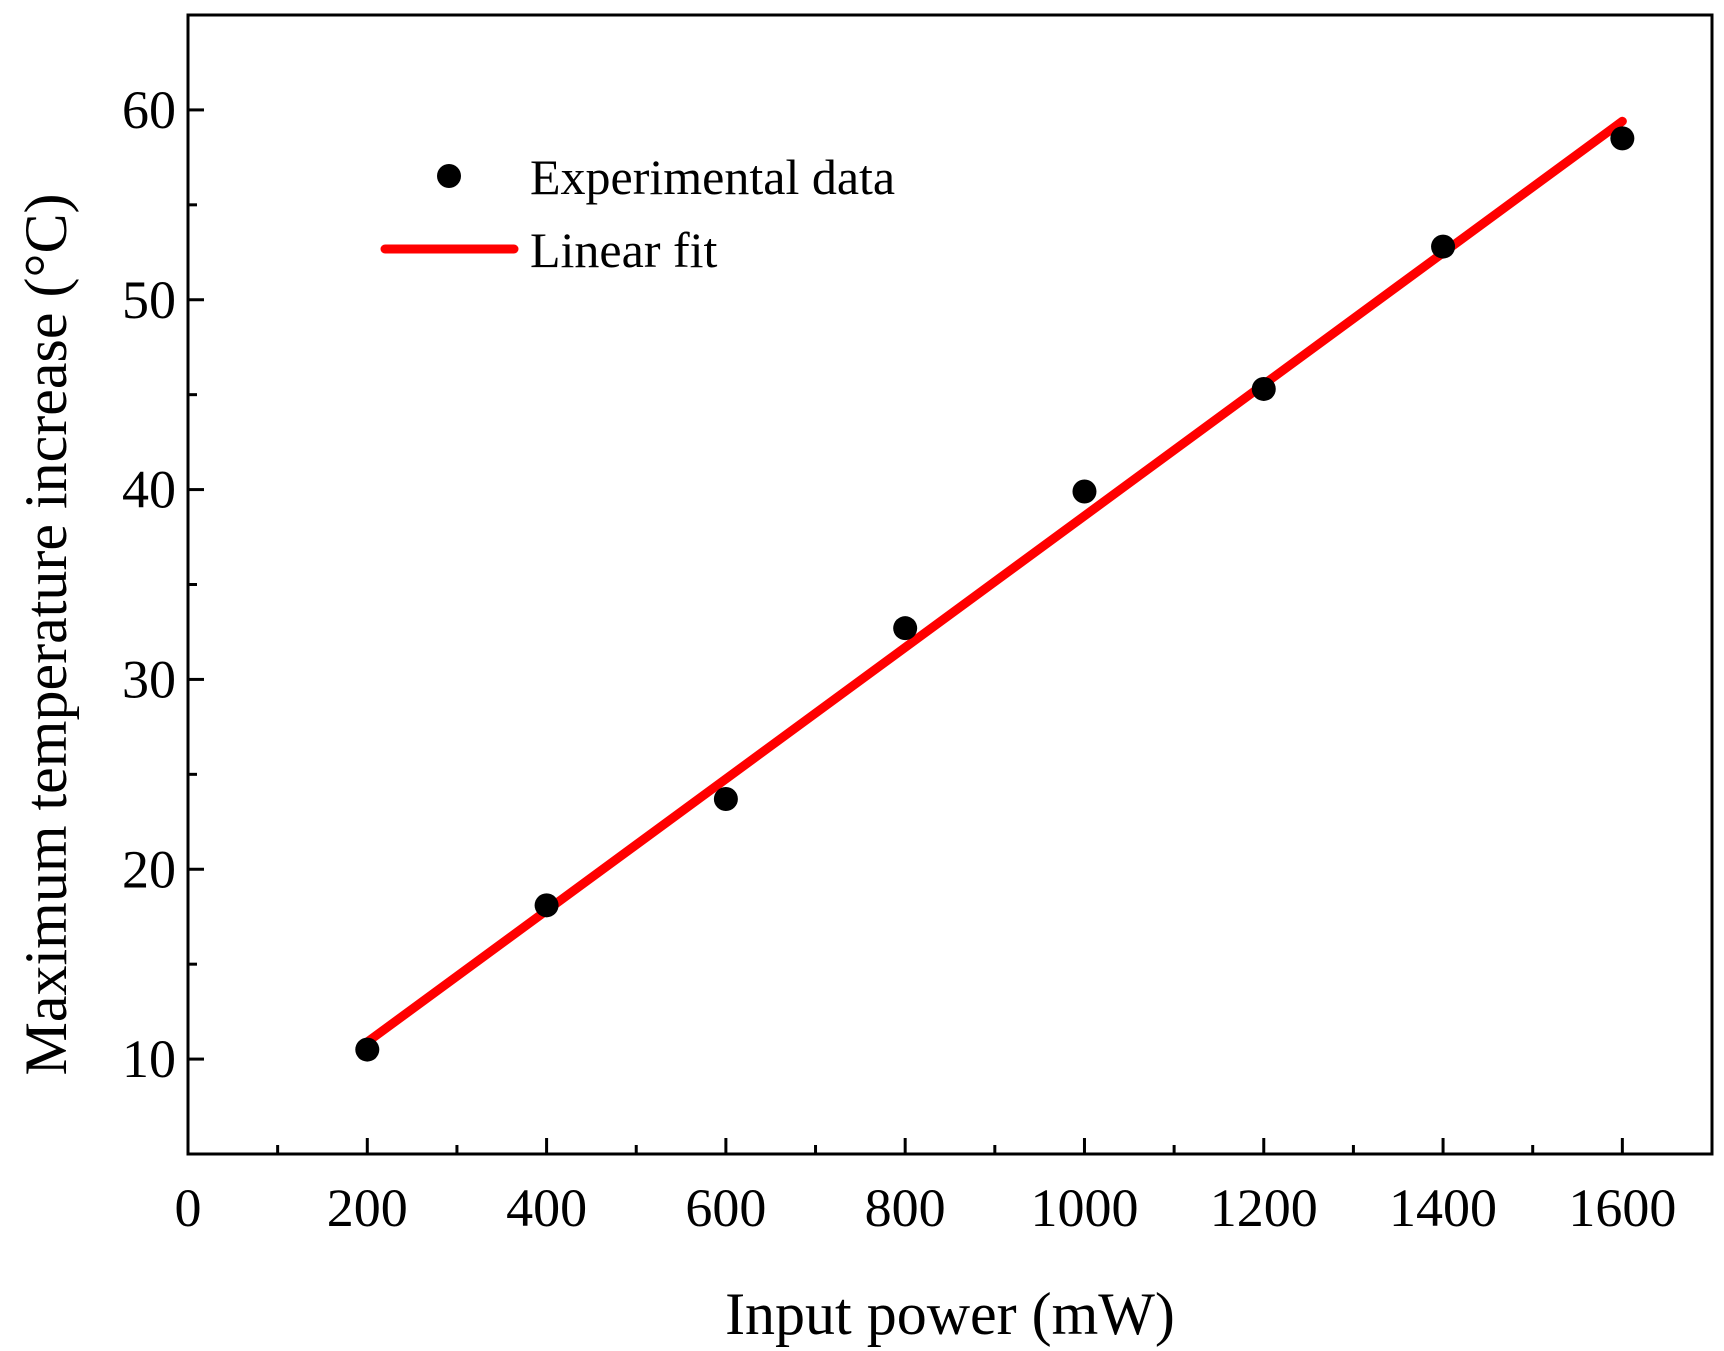 This screenshot has width=1724, height=1351. I want to click on legend-marker-experimental, so click(449, 176).